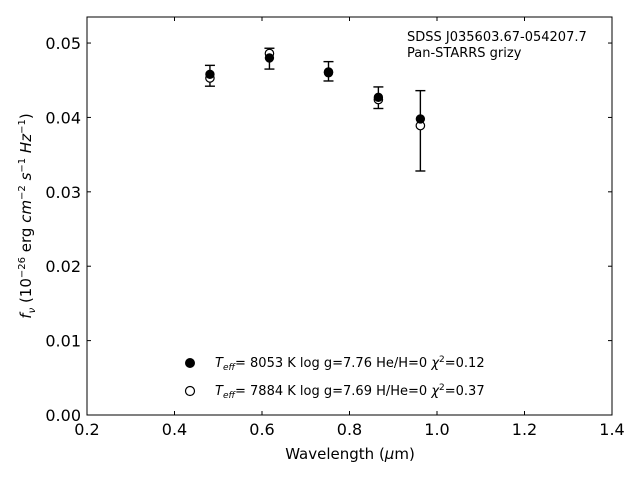 The width and height of the screenshot is (640, 480). I want to click on x-tick-label: 0.6, so click(261, 429).